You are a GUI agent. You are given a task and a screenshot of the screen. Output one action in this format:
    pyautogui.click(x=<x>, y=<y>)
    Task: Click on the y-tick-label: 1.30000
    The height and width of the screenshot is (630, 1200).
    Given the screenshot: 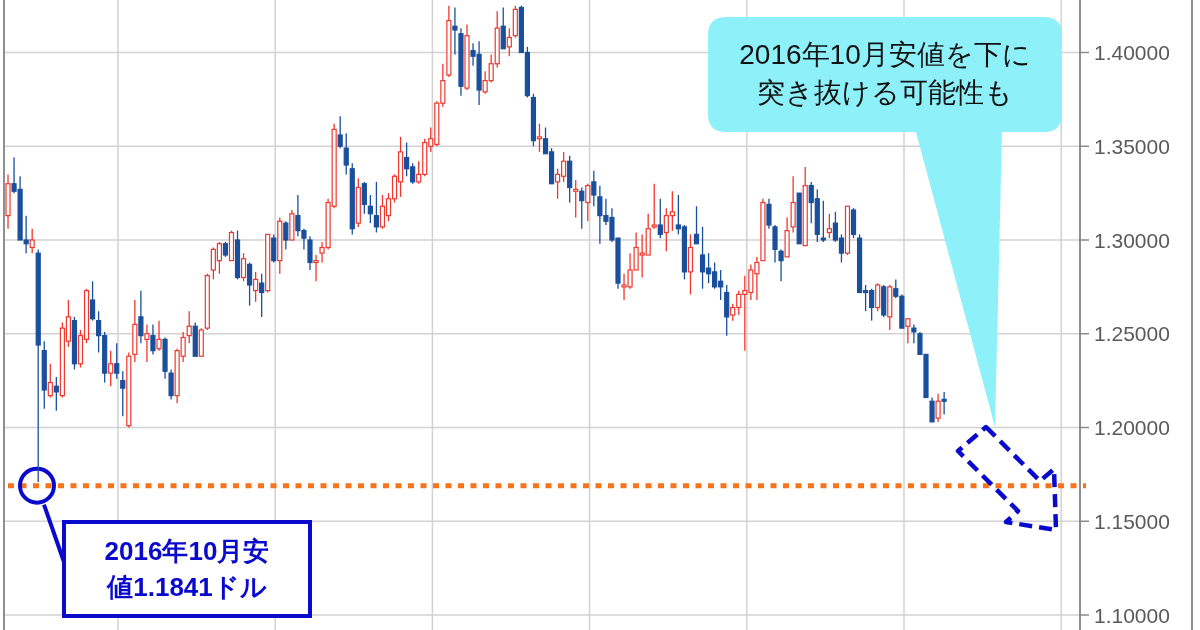 What is the action you would take?
    pyautogui.click(x=1132, y=240)
    